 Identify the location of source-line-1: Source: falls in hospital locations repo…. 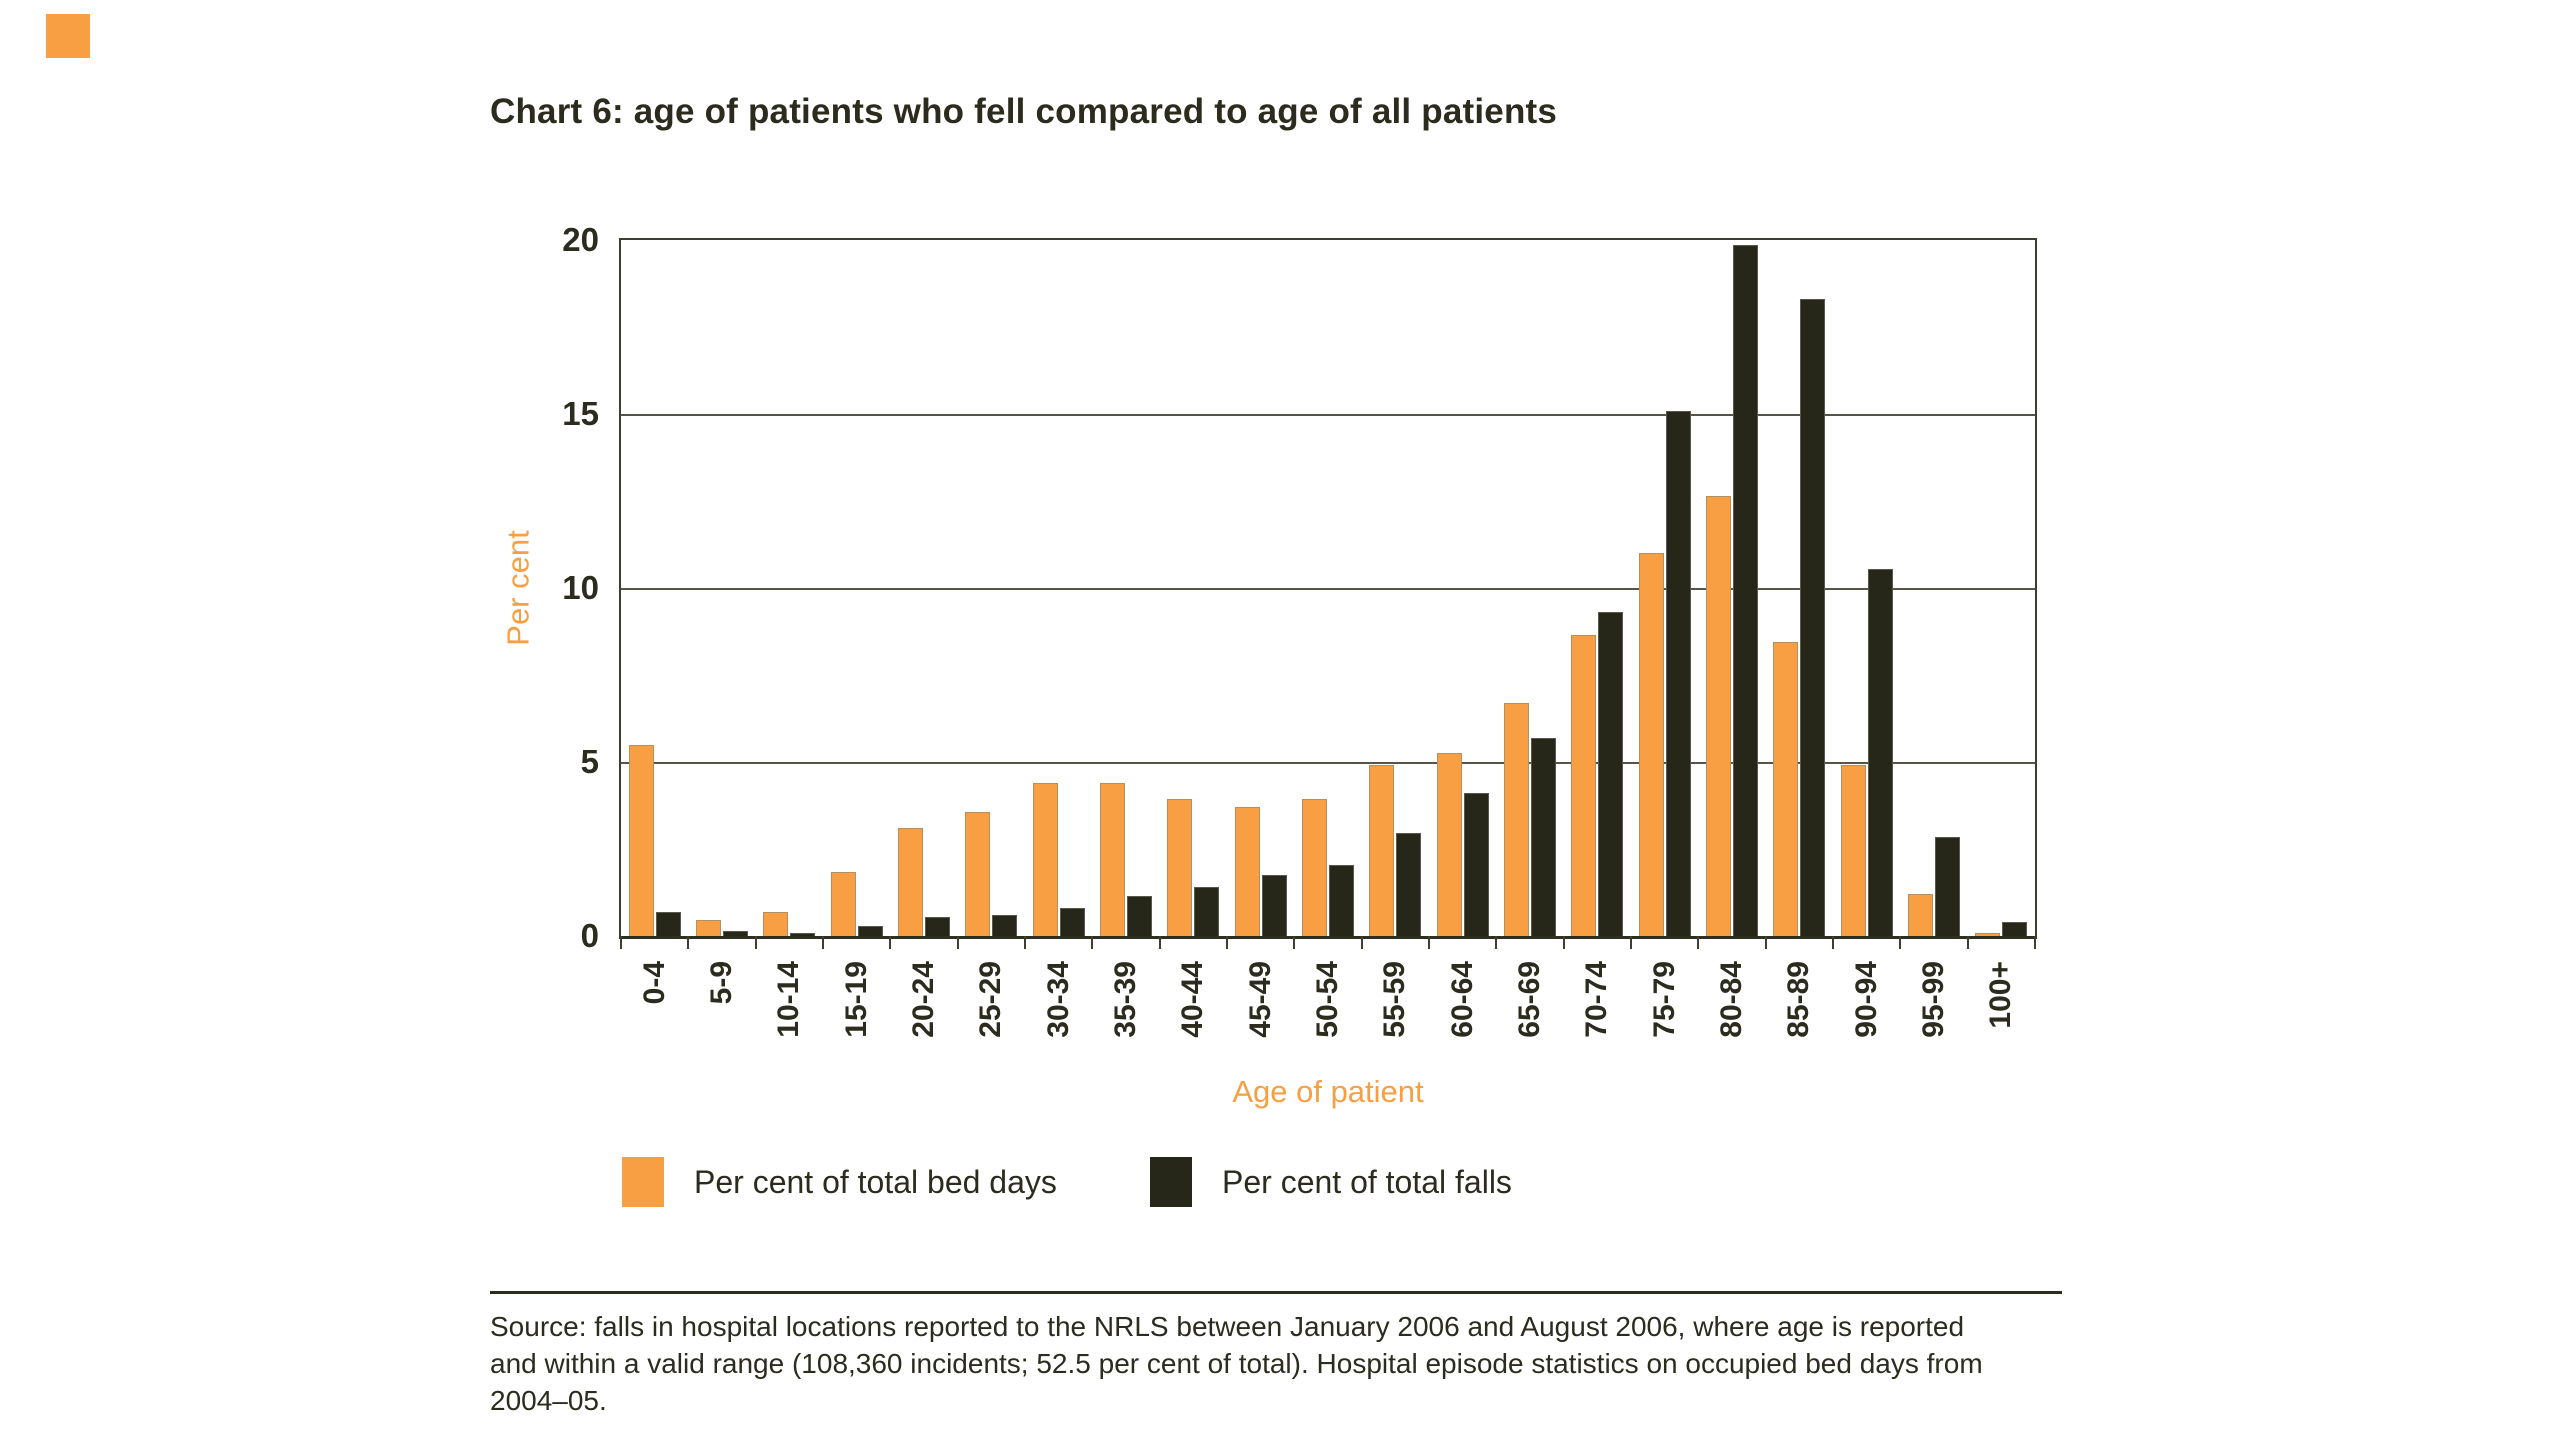
(1227, 1326).